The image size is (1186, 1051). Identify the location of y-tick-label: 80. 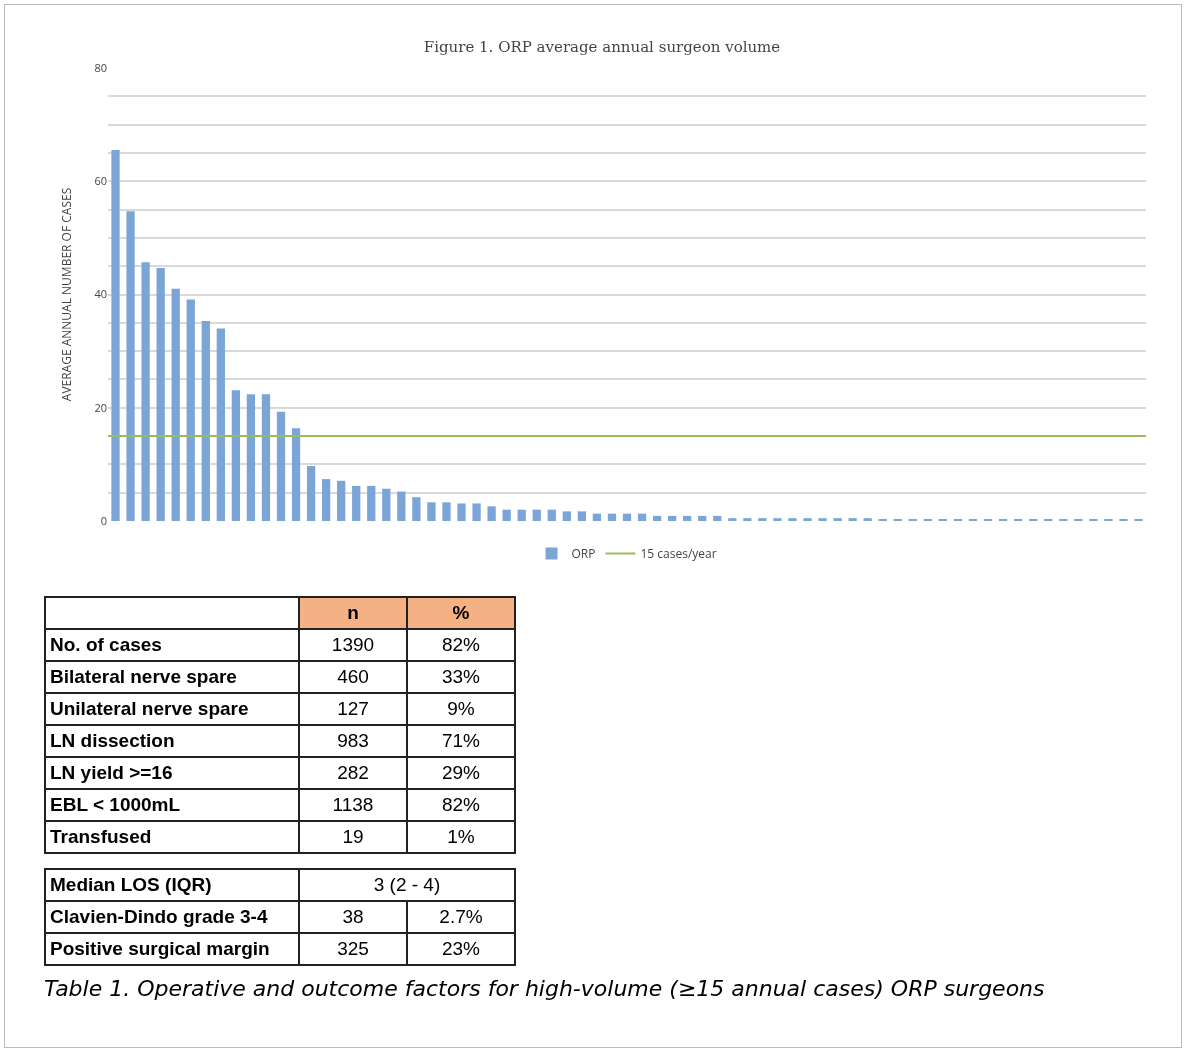
(100, 67).